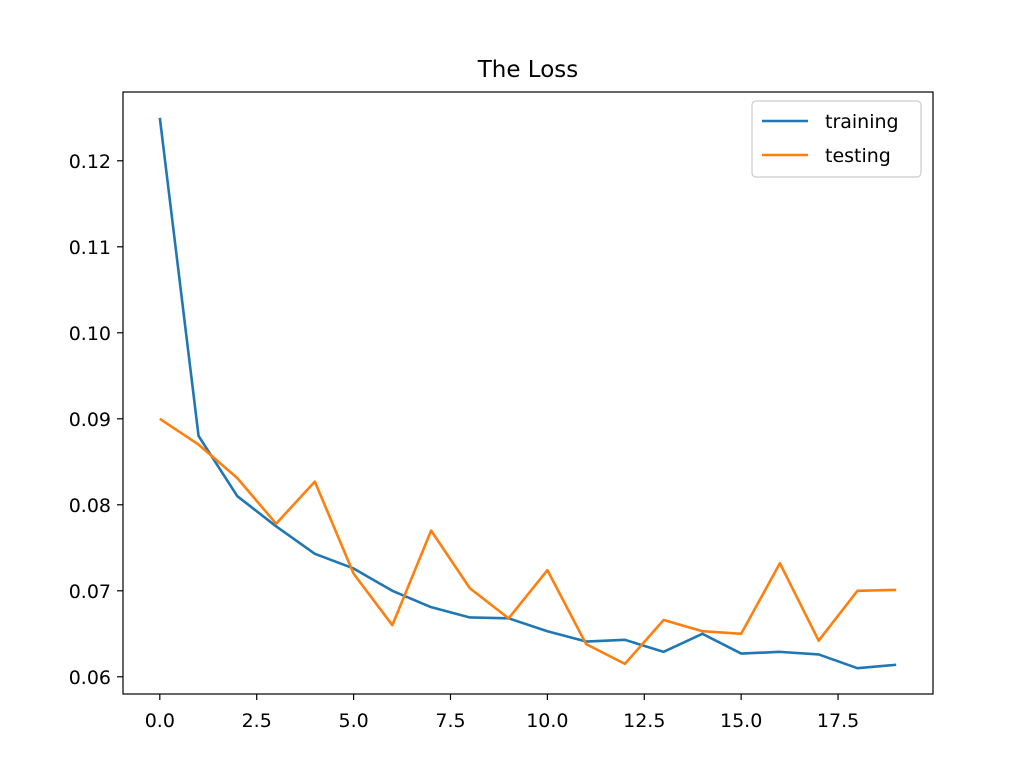  What do you see at coordinates (741, 721) in the screenshot?
I see `x-tick-label: 15.0` at bounding box center [741, 721].